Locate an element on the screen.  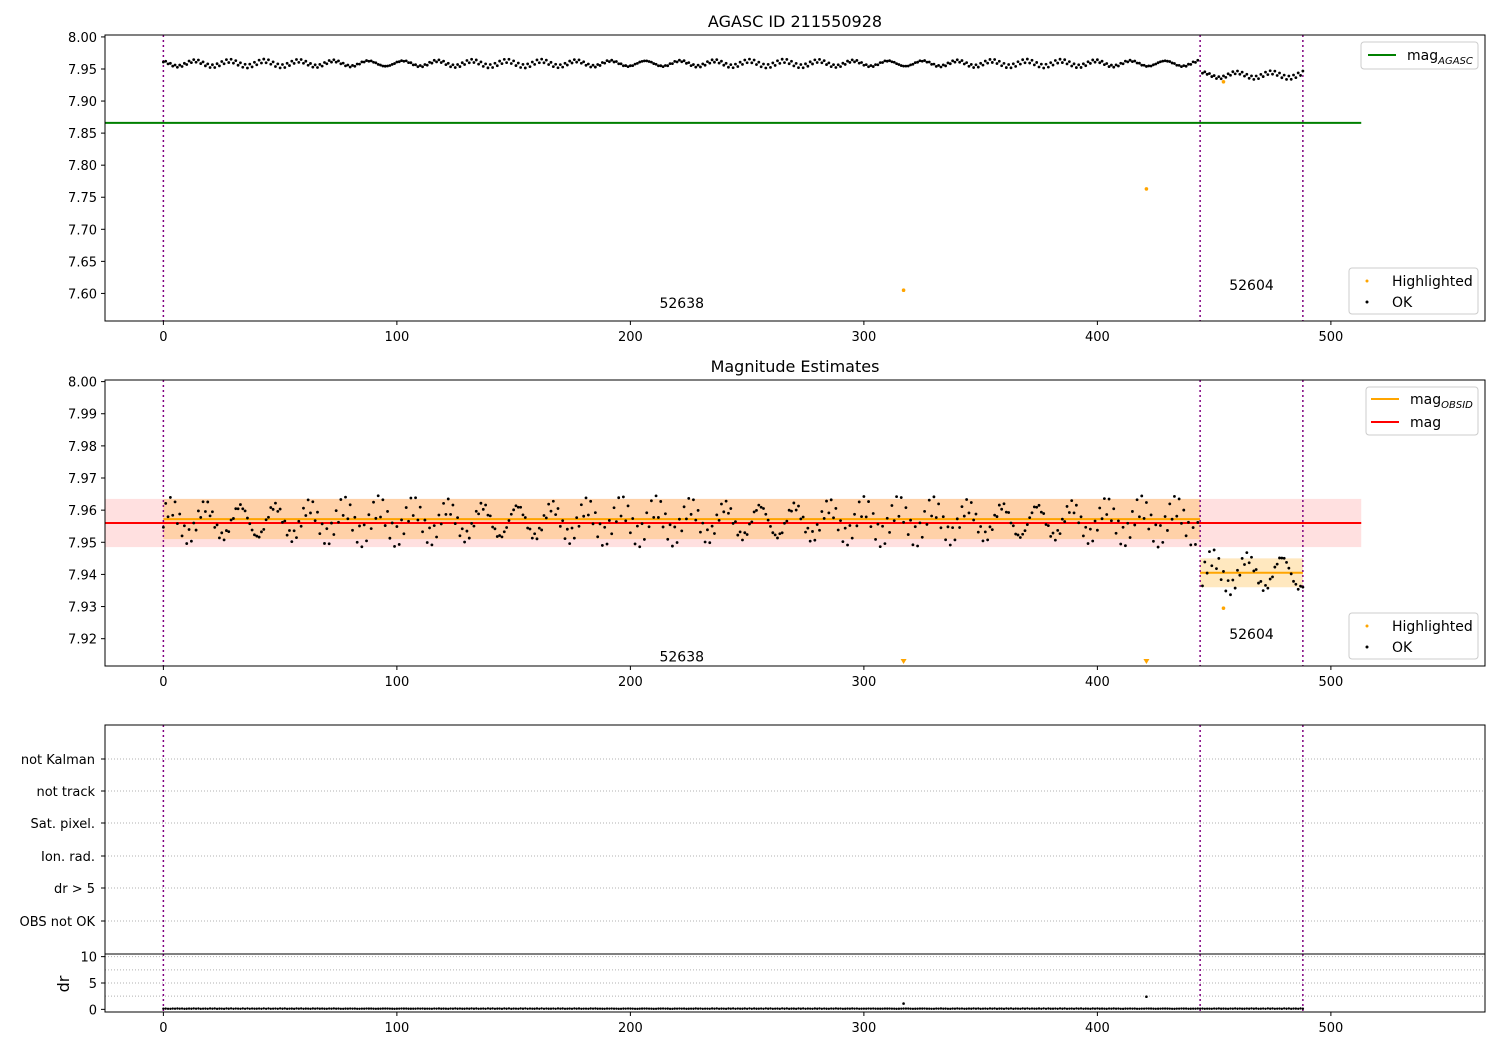
flag-row-label: not track is located at coordinates (65, 792).